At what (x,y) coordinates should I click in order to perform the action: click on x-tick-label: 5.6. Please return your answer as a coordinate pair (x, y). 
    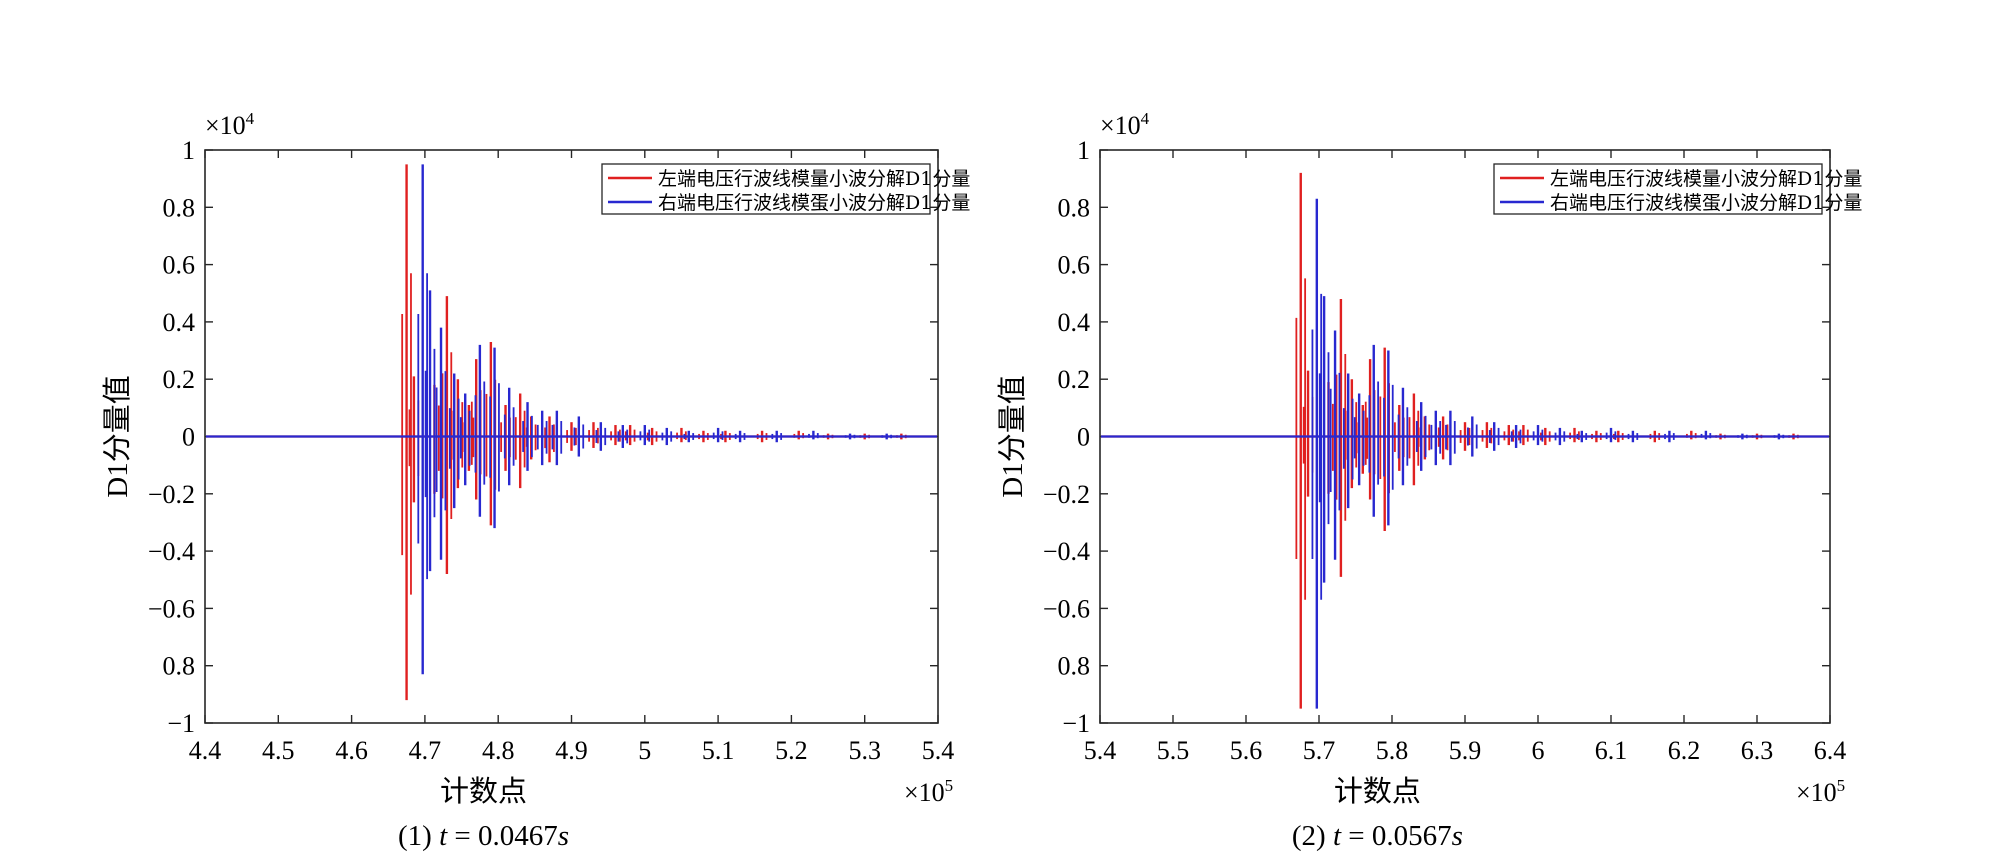
    Looking at the image, I should click on (1246, 750).